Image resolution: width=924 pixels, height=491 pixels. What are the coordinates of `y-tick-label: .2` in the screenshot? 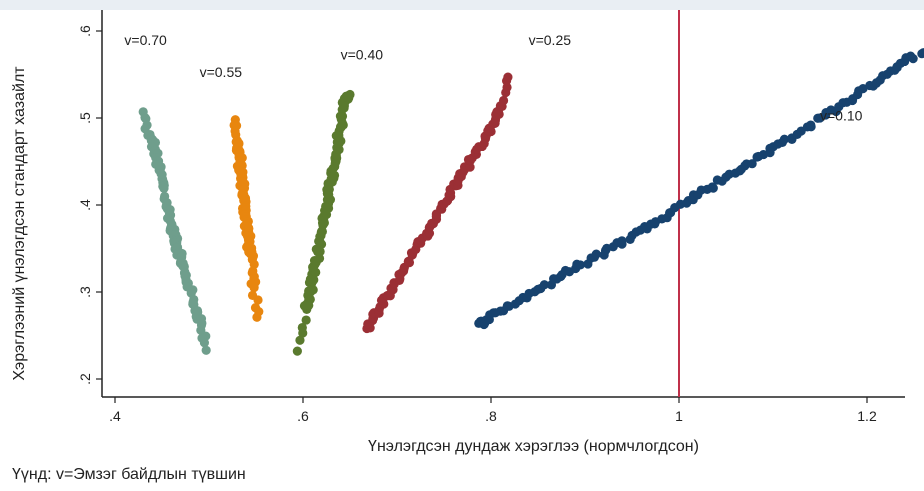 It's located at (85, 379).